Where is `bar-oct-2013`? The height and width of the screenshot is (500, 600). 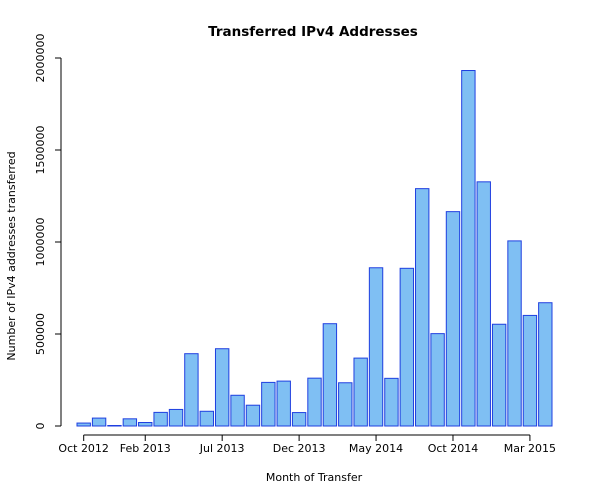 bar-oct-2013 is located at coordinates (268, 404).